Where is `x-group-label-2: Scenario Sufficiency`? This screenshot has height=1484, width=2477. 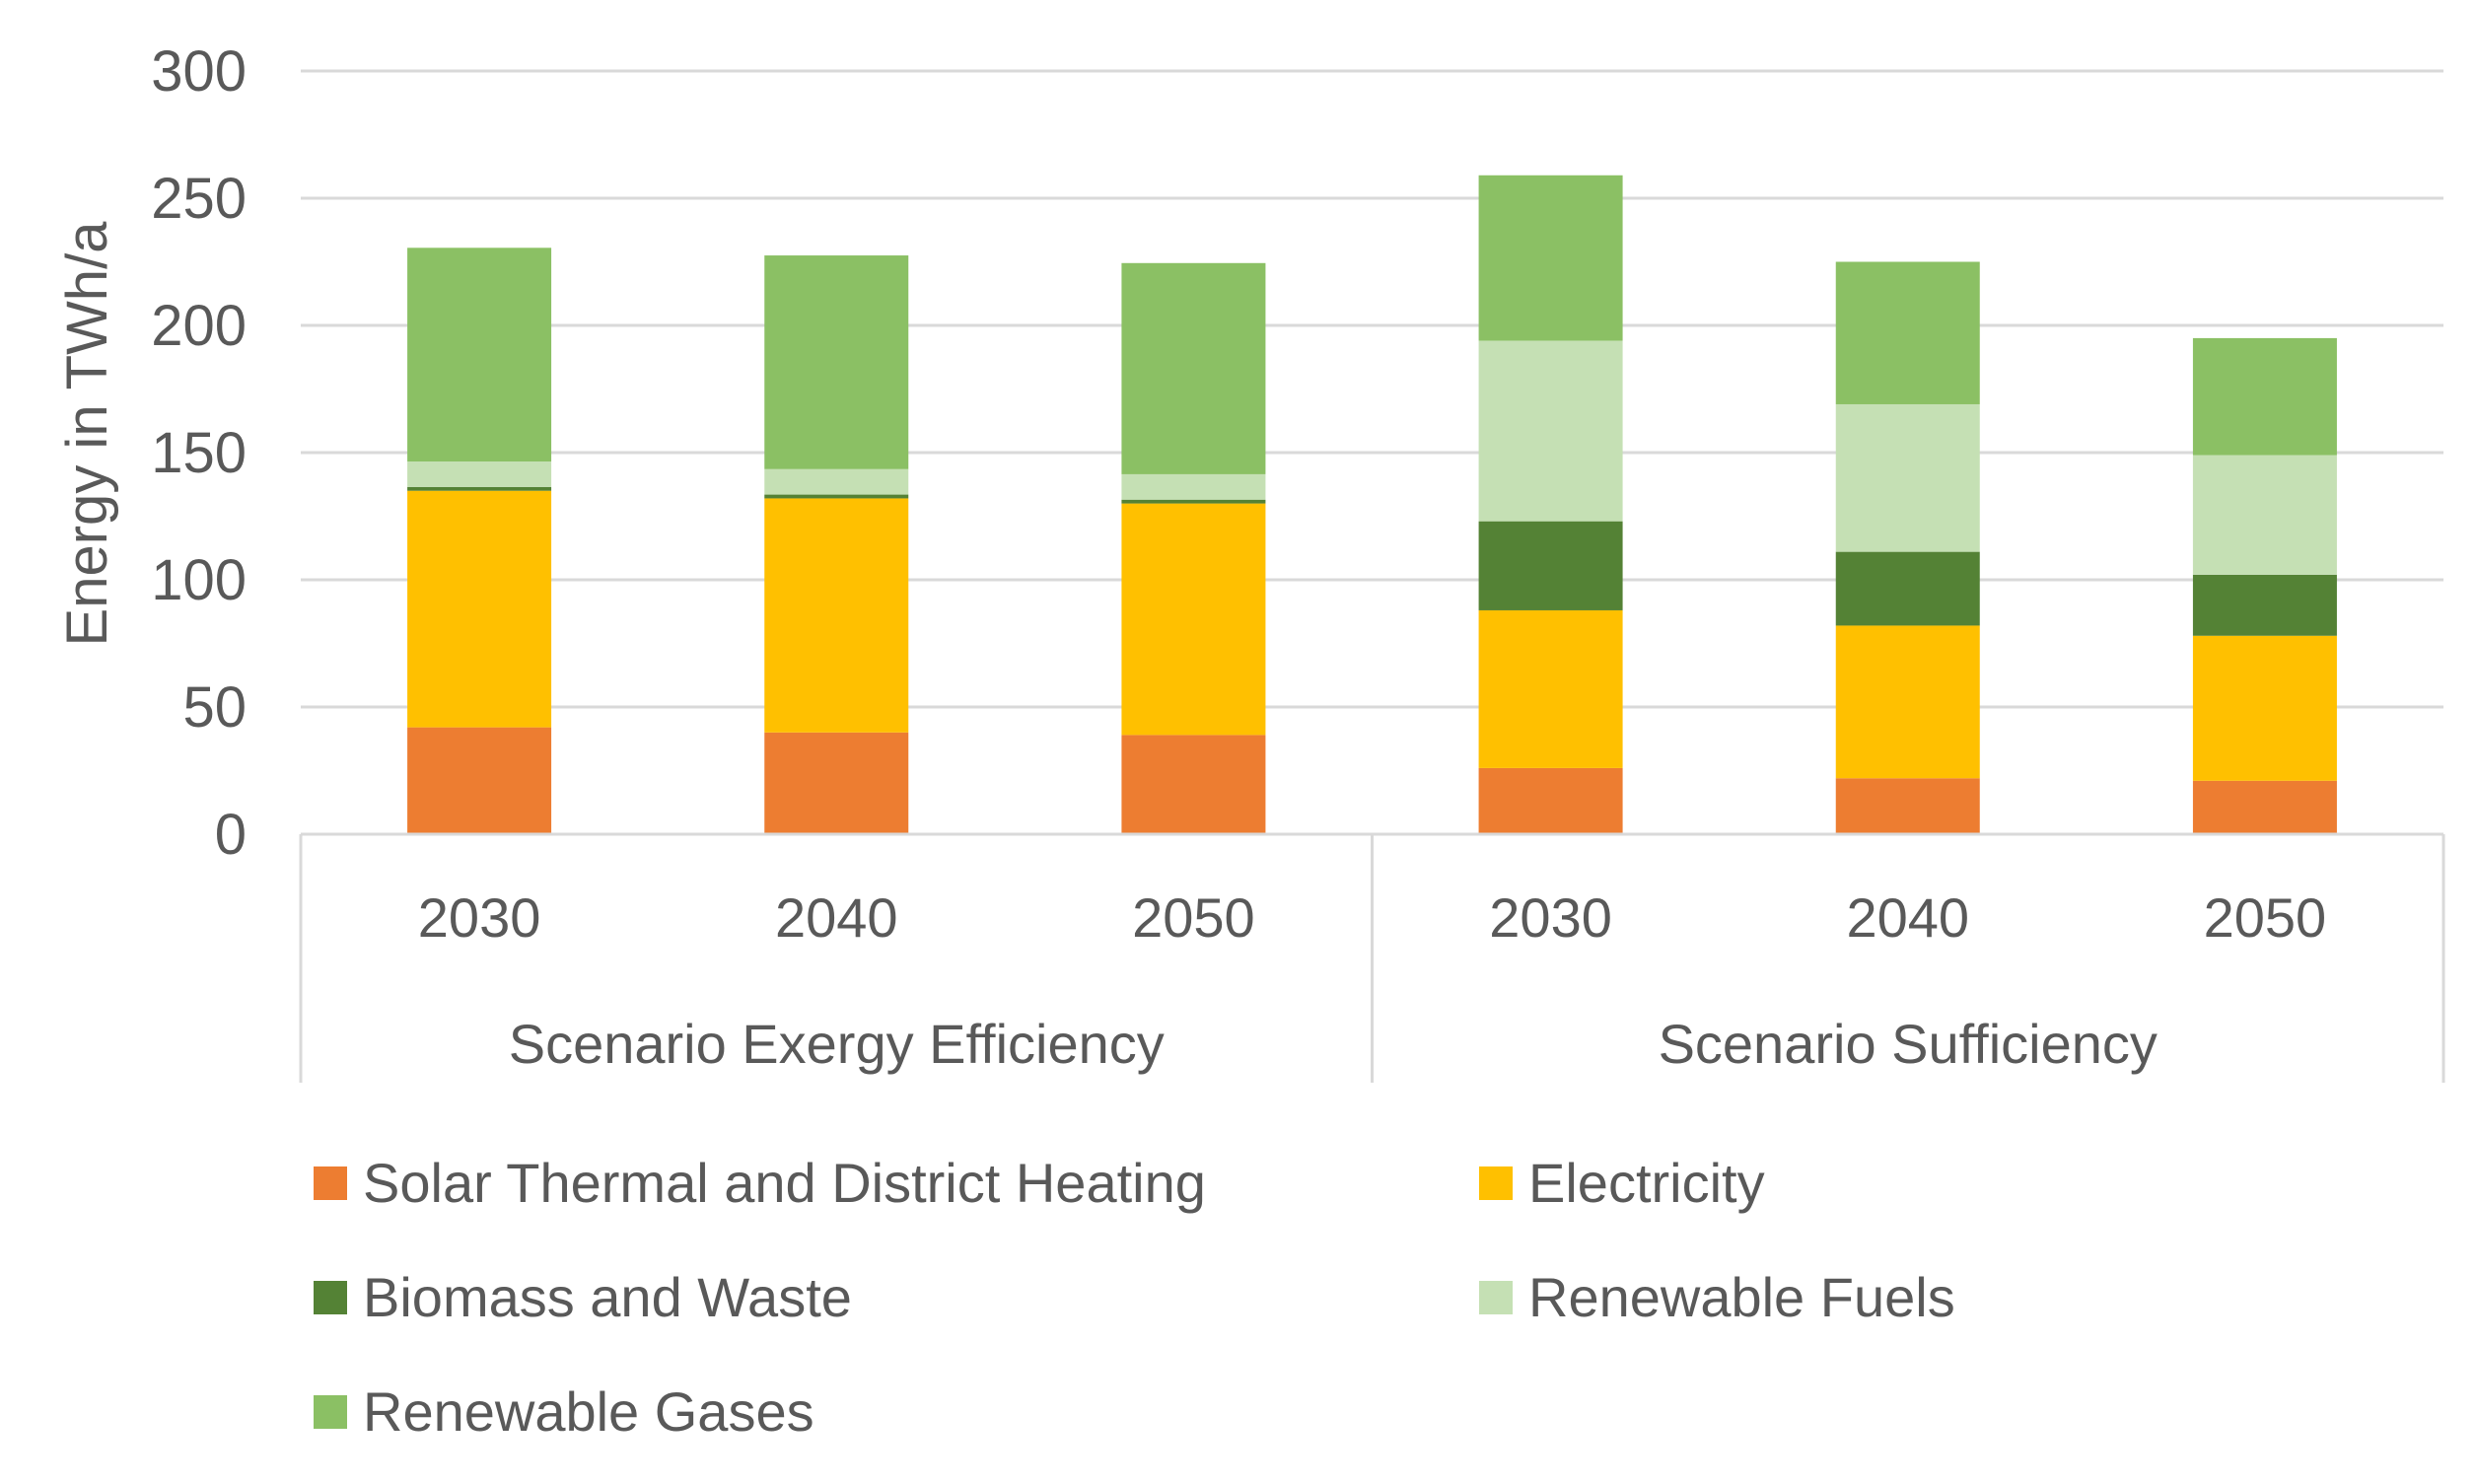
x-group-label-2: Scenario Sufficiency is located at coordinates (1908, 1044).